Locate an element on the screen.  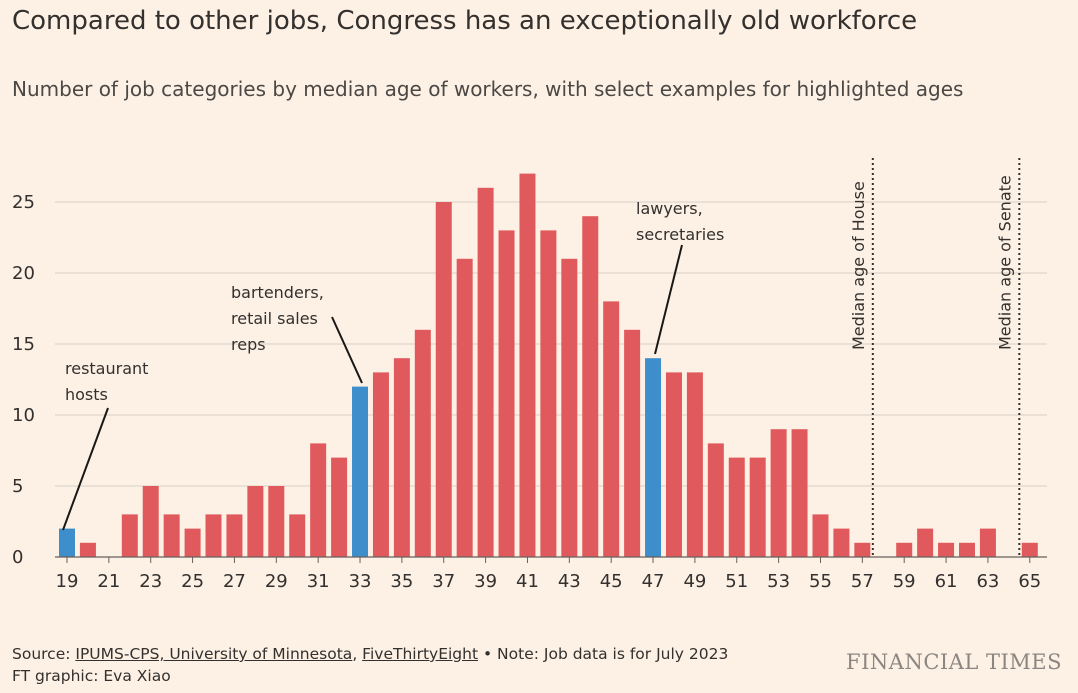
y-tick-label: 15 is located at coordinates (23, 344).